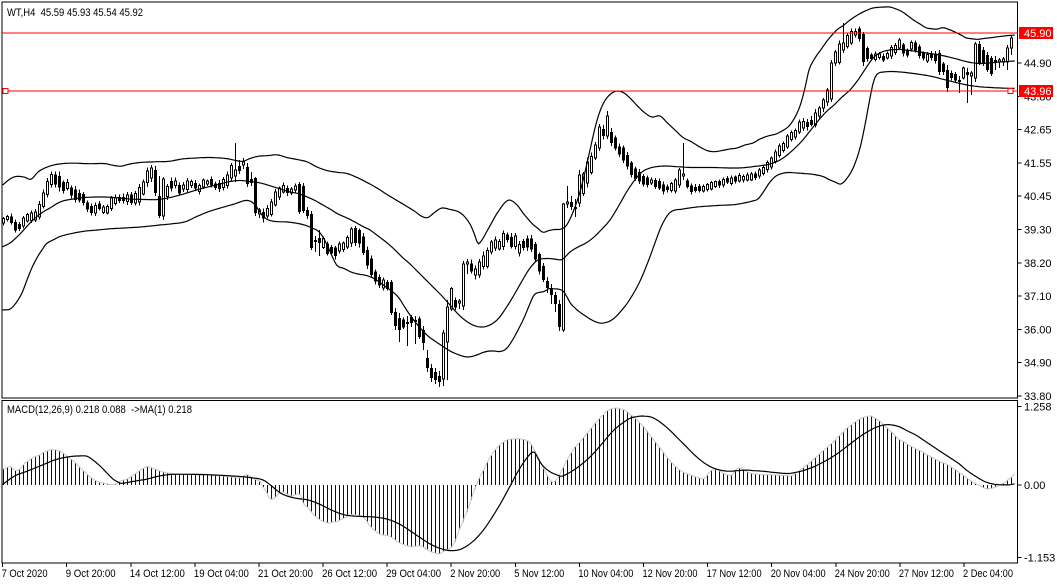  What do you see at coordinates (99, 410) in the screenshot?
I see `svg-text:MACD(12,26,9) 0.218 0.088 ->M: MACD(12,26,9) 0.218 0.088 ->MA(1) 0.218` at bounding box center [99, 410].